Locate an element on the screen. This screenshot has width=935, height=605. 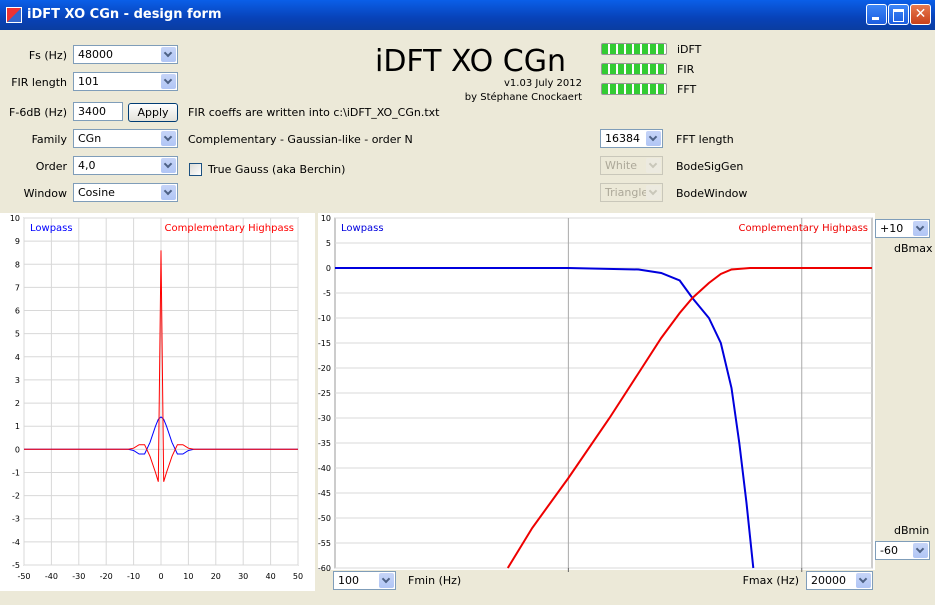
y-tick-label: 5 is located at coordinates (328, 243).